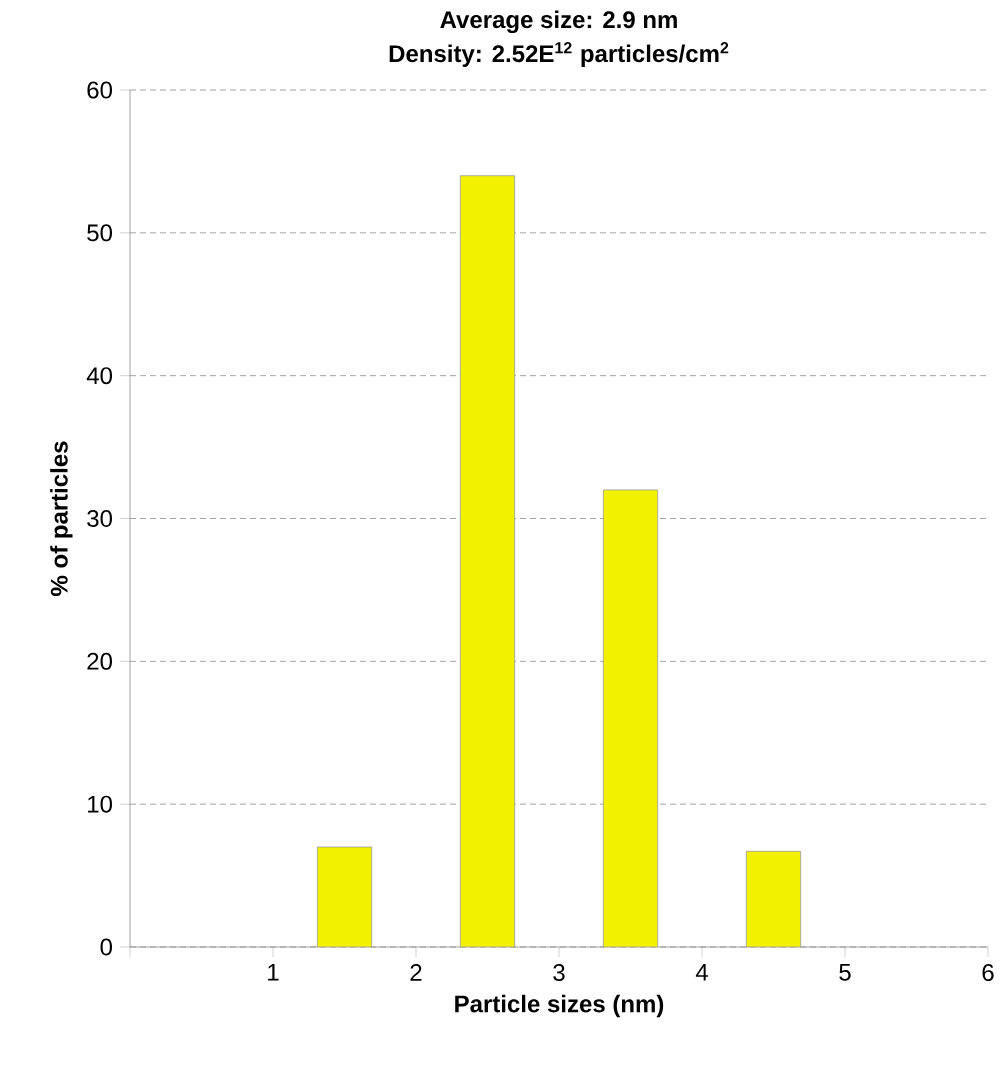 Image resolution: width=1002 pixels, height=1077 pixels. Describe the element at coordinates (61, 518) in the screenshot. I see `y-axis-title: % of particles` at that location.